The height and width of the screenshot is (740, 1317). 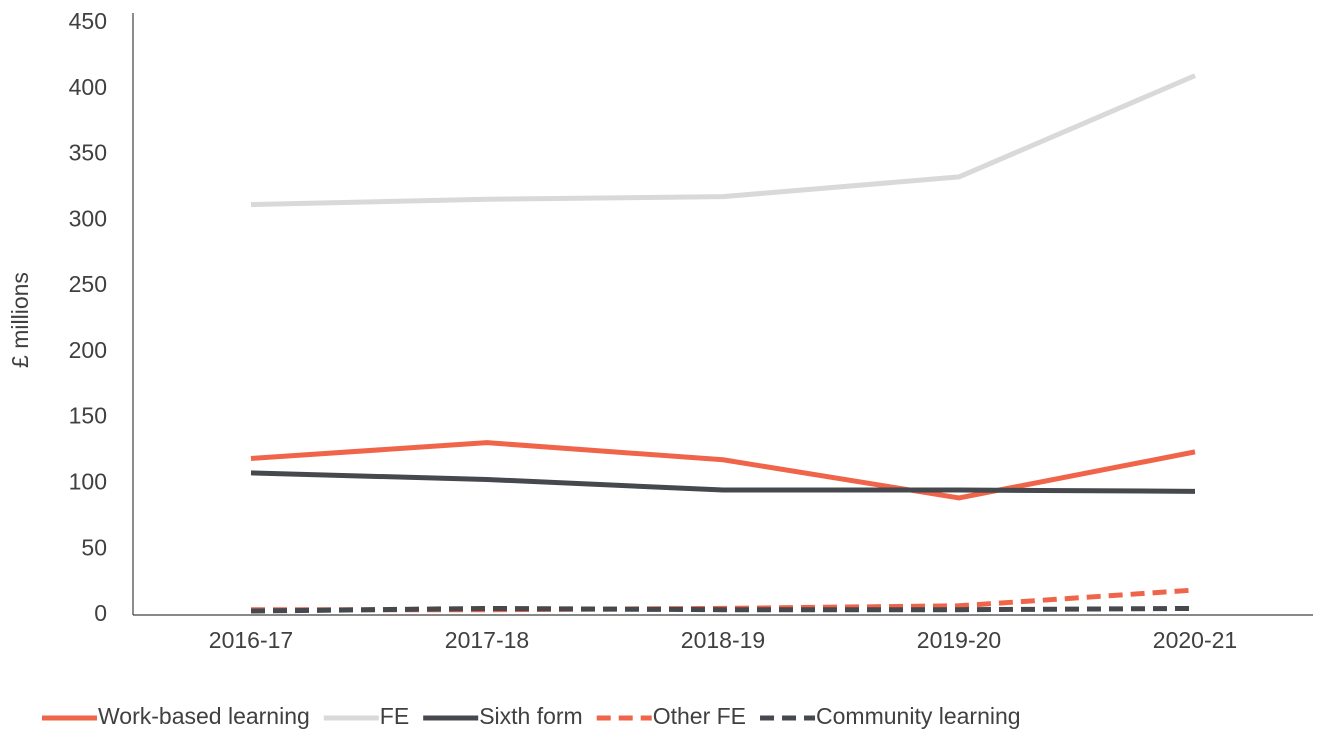 What do you see at coordinates (487, 640) in the screenshot?
I see `x-tick-label: 2017-18` at bounding box center [487, 640].